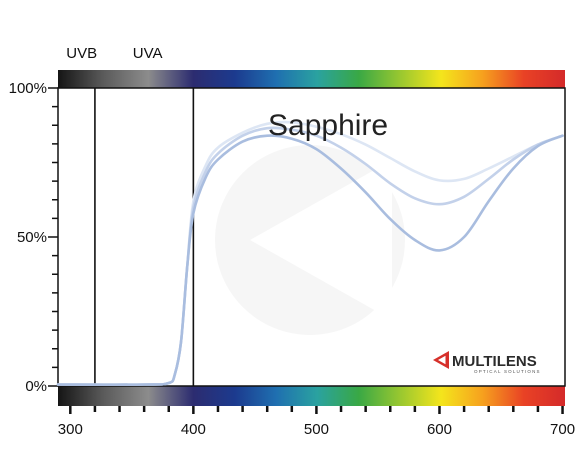 The width and height of the screenshot is (581, 458). What do you see at coordinates (36, 386) in the screenshot?
I see `y-tick-label: 0%` at bounding box center [36, 386].